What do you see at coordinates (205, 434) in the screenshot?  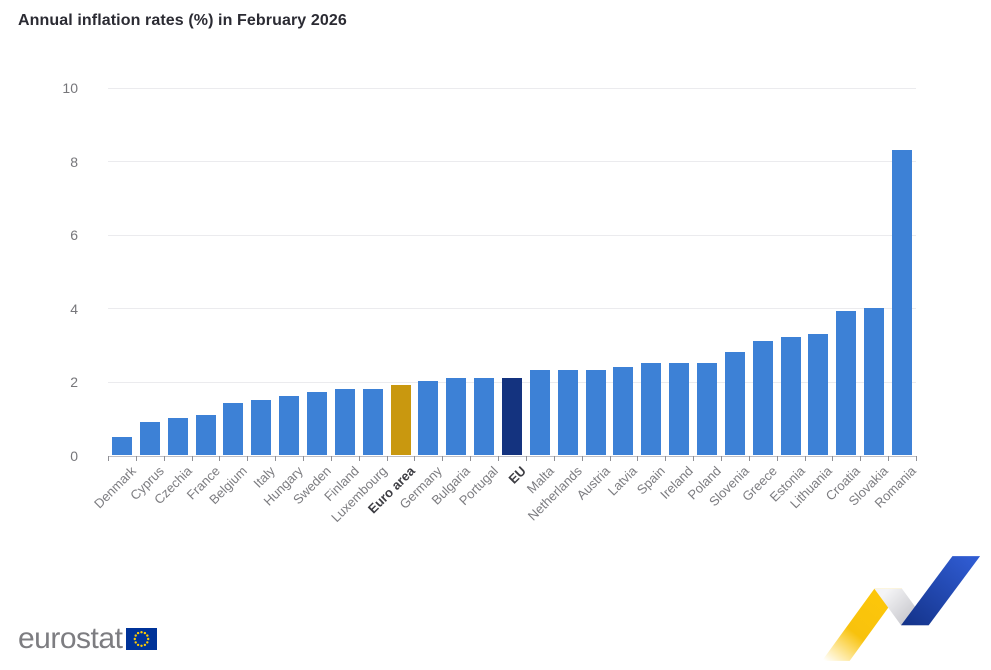 I see `bar-france` at bounding box center [205, 434].